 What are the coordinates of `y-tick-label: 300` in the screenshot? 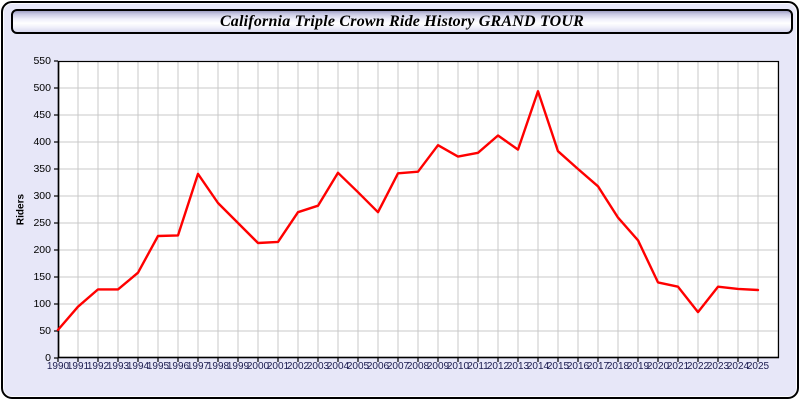 It's located at (42, 196).